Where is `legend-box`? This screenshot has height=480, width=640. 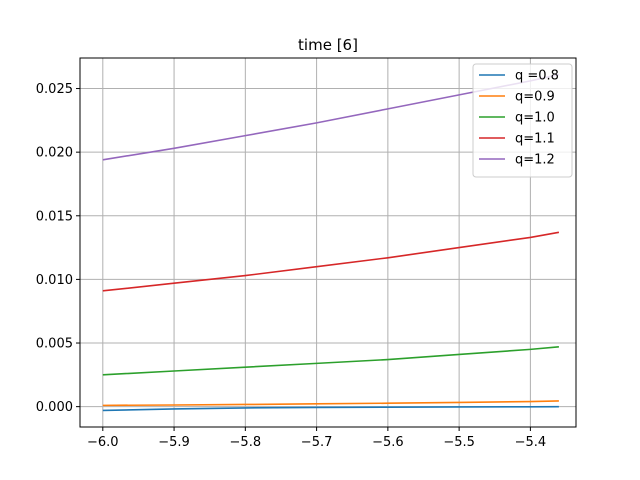 legend-box is located at coordinates (522, 120).